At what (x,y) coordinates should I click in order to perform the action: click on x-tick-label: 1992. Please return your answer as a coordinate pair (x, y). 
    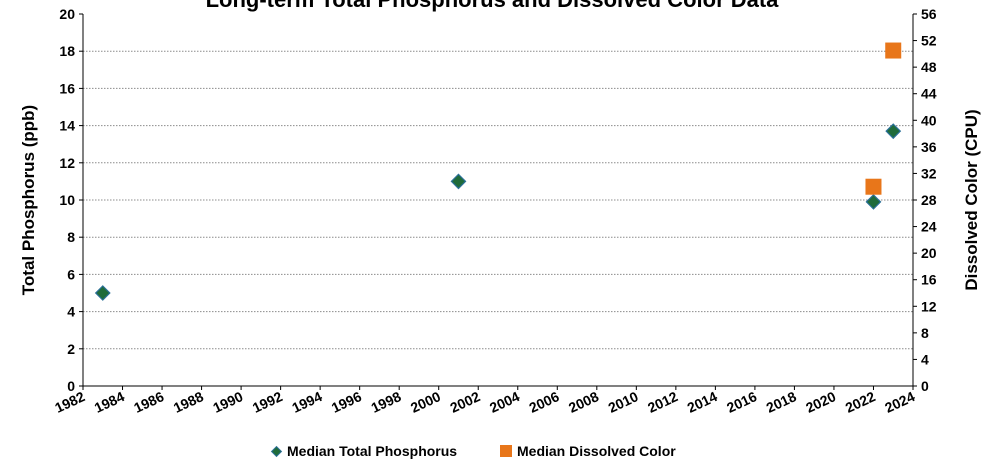
    Looking at the image, I should click on (267, 402).